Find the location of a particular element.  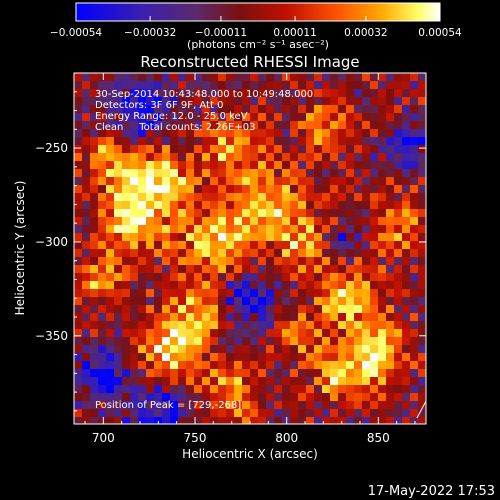

annotation-energy-range: Energy Range: 12.0 - 25.0 keV is located at coordinates (171, 116).